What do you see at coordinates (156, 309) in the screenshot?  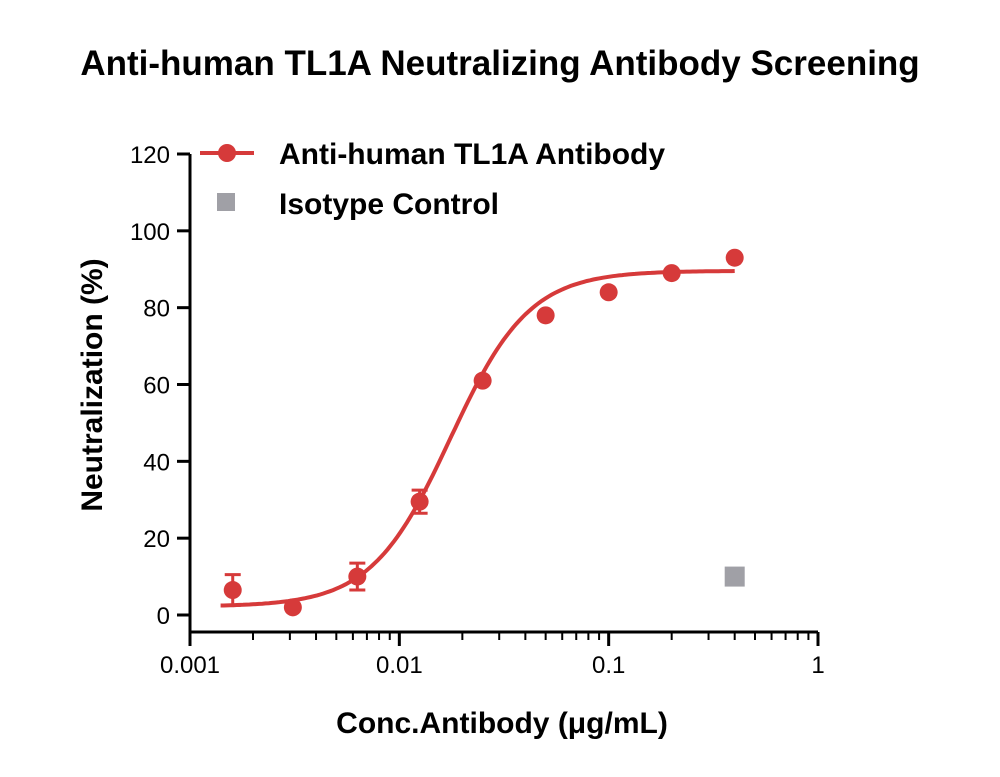 I see `y-tick-label: 80` at bounding box center [156, 309].